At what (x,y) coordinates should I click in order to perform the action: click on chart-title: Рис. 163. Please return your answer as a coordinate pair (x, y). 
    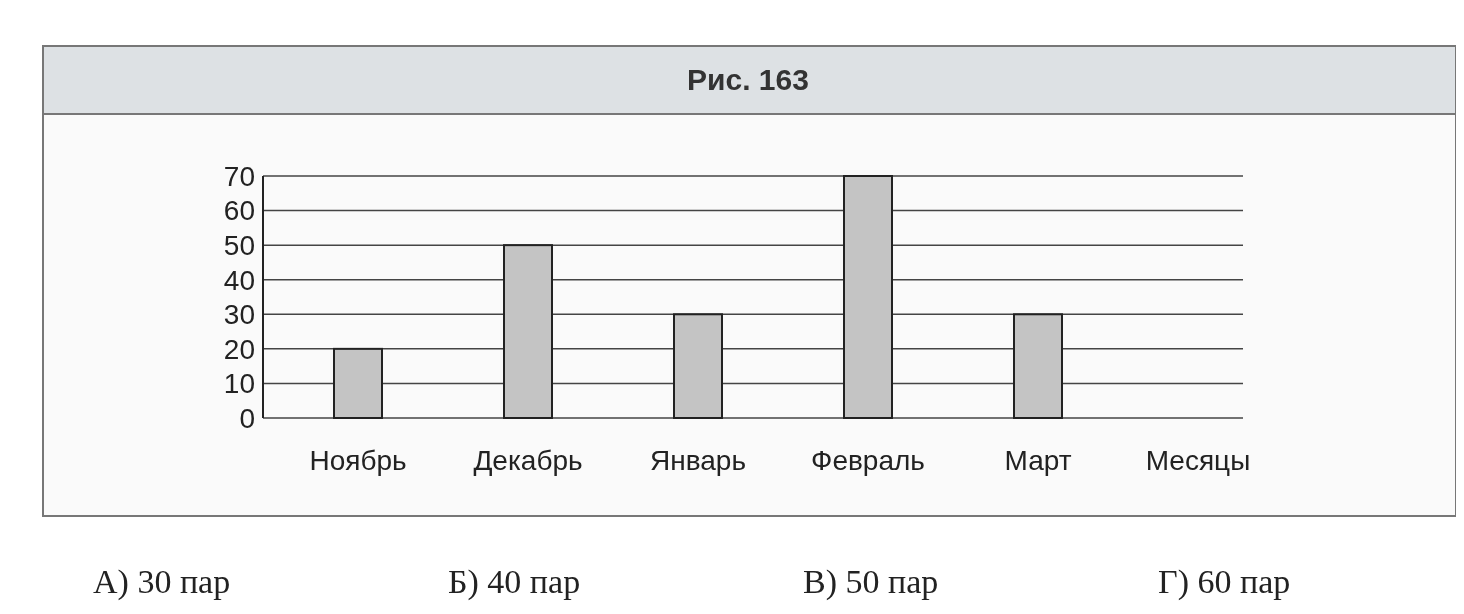
    Looking at the image, I should click on (748, 79).